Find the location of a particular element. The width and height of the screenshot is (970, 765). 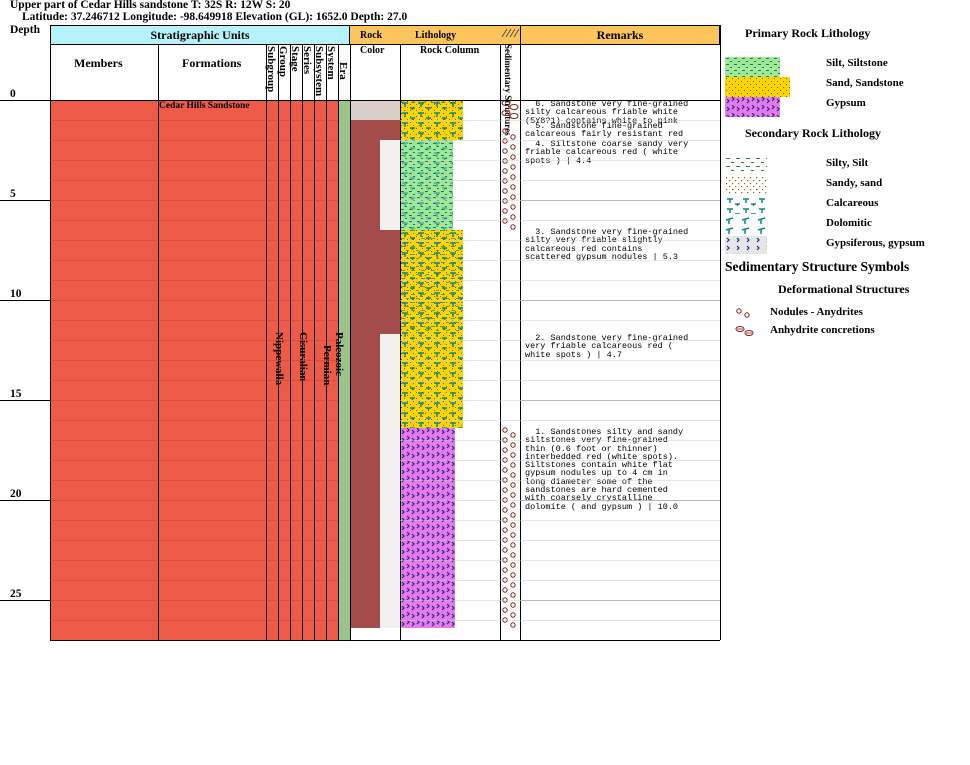

strat-units-header: Stratigraphic Units is located at coordinates (200, 35).